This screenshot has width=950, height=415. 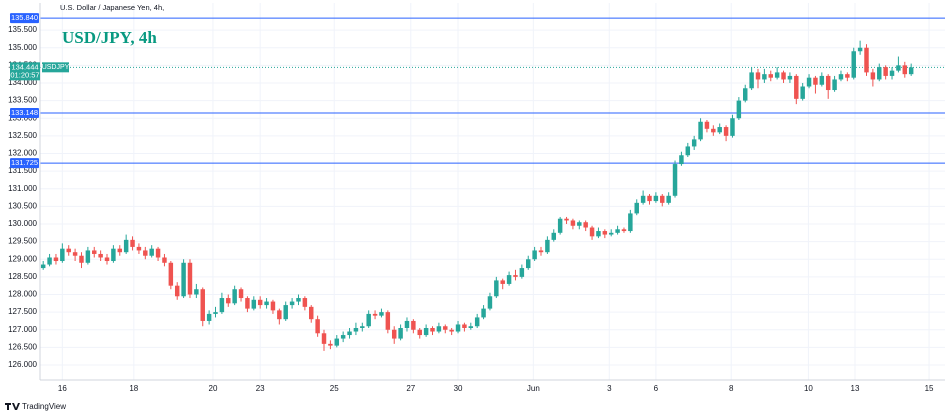 I want to click on x-tick-label: Jun, so click(x=533, y=388).